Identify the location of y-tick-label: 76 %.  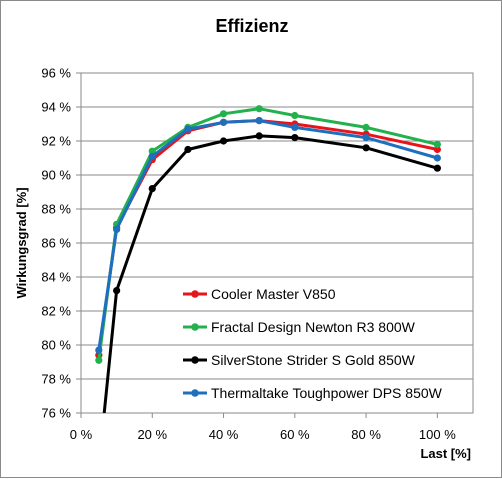
(56, 413).